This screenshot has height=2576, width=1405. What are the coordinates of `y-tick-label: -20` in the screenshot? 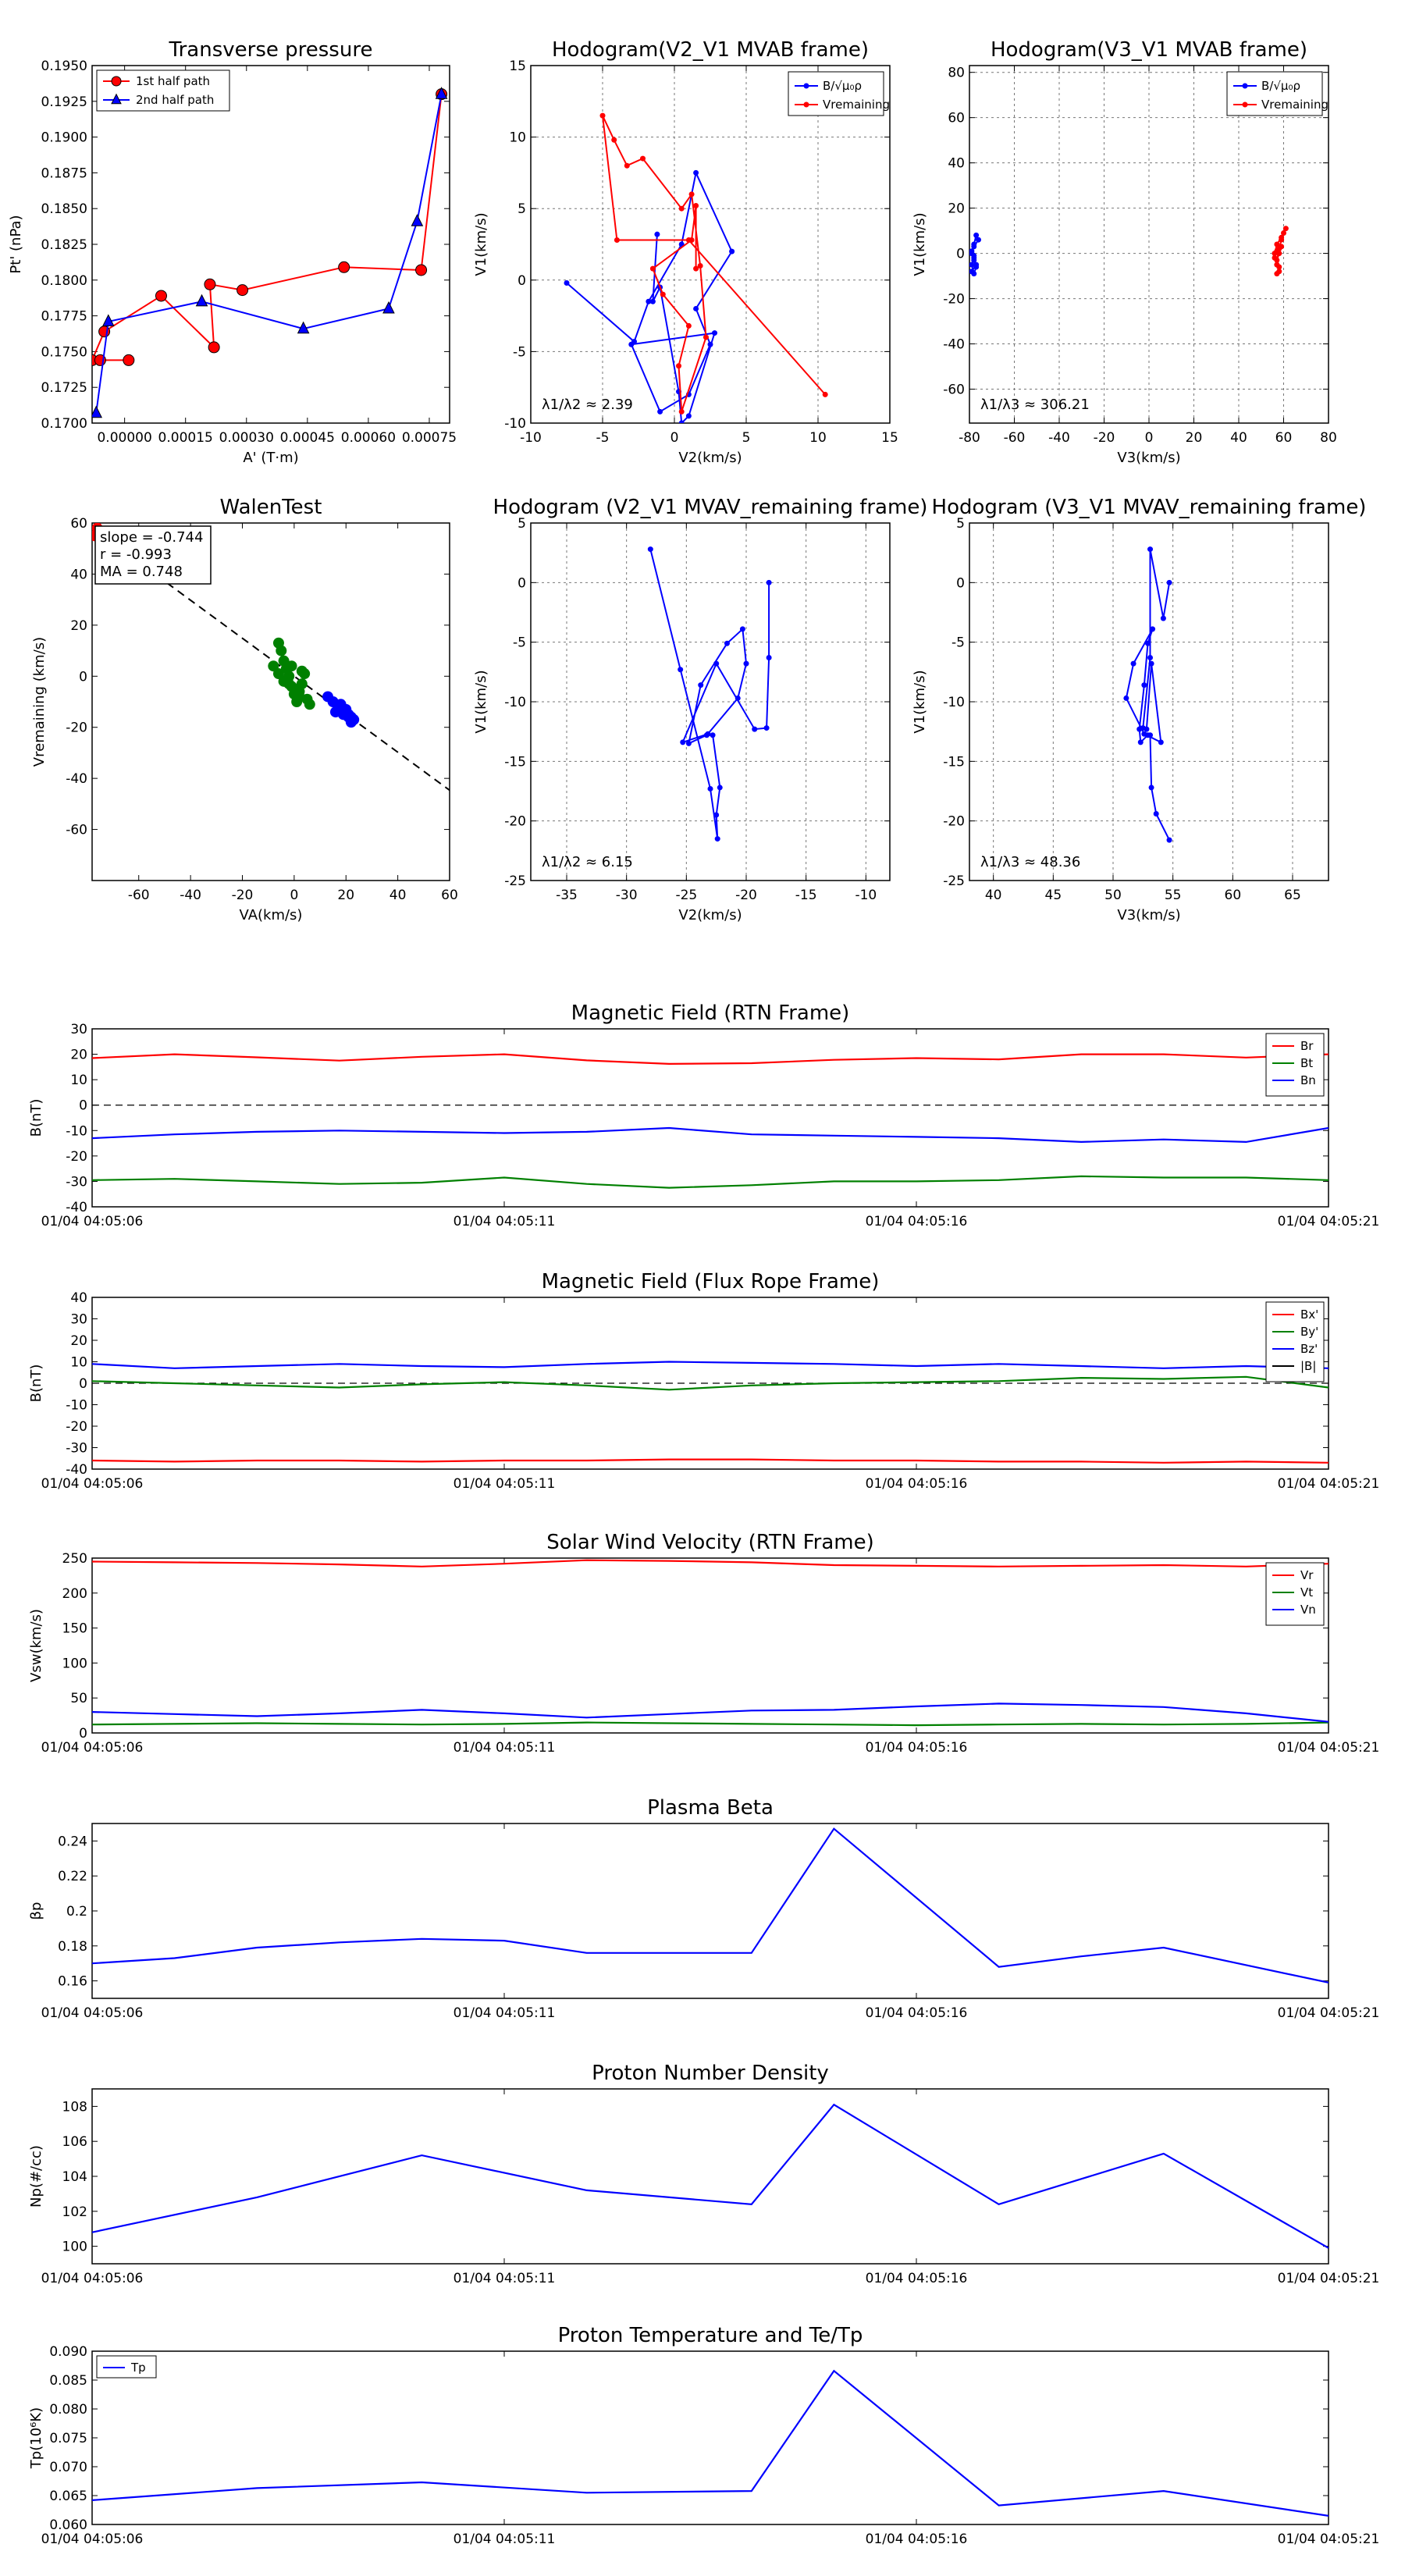 It's located at (515, 822).